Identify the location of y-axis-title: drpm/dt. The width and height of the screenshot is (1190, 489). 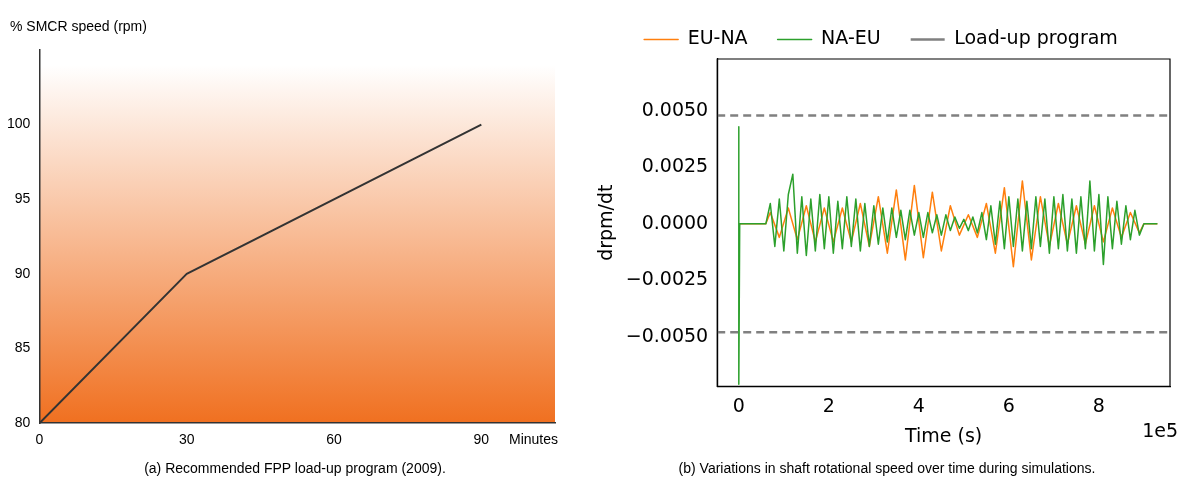
(605, 222).